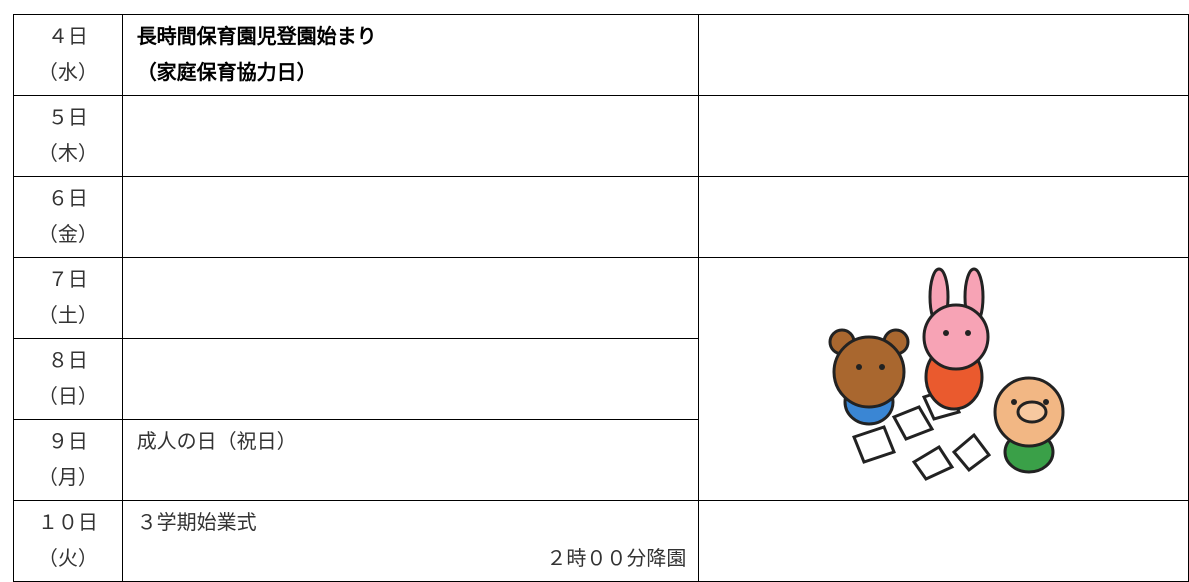 The image size is (1189, 582). What do you see at coordinates (67, 198) in the screenshot?
I see `date: ６日` at bounding box center [67, 198].